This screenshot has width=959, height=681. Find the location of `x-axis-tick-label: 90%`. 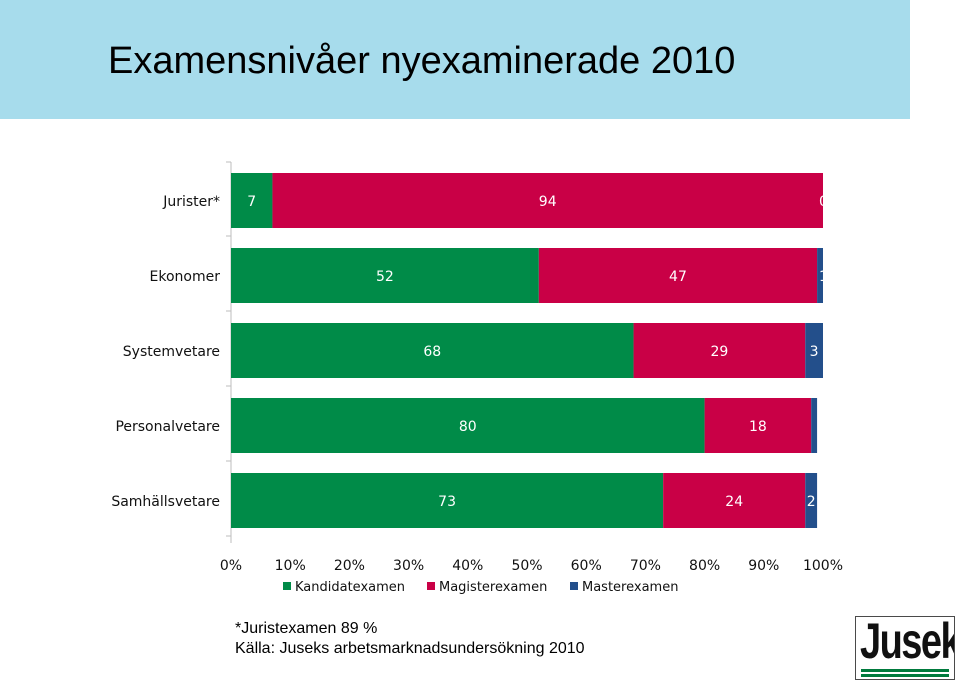

x-axis-tick-label: 90% is located at coordinates (763, 566).